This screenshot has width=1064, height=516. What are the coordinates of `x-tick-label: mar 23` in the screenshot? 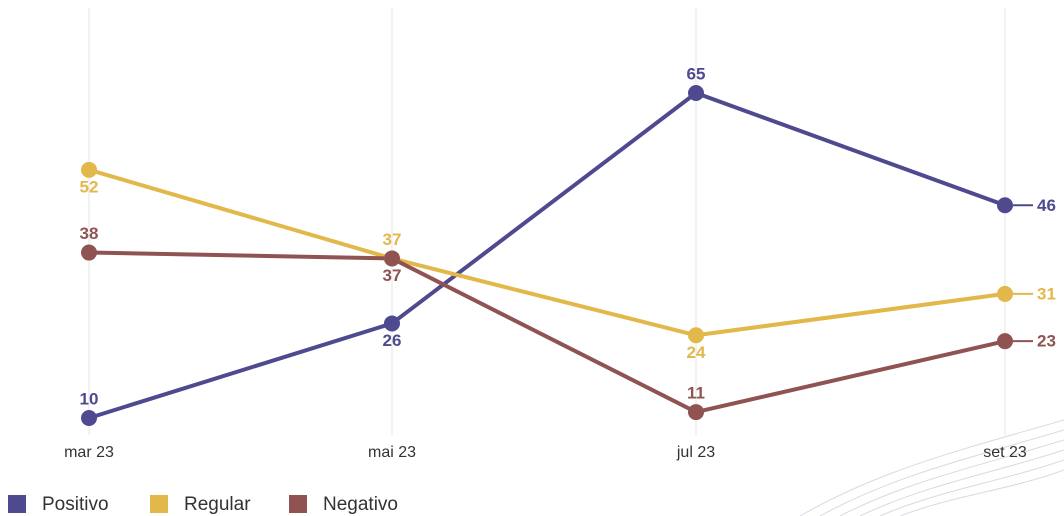 It's located at (89, 452).